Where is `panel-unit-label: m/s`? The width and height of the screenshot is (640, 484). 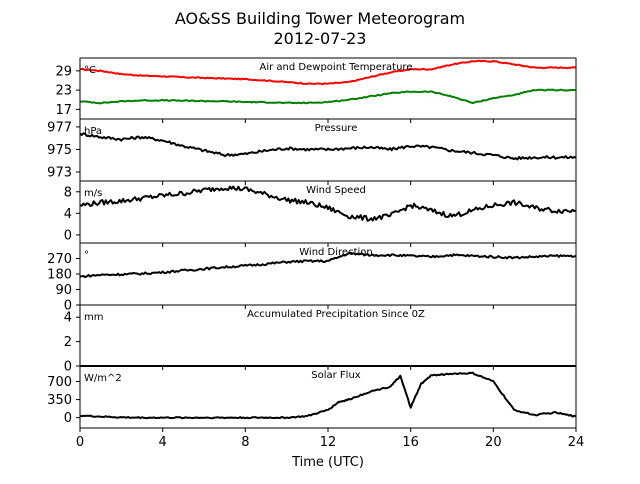 panel-unit-label: m/s is located at coordinates (93, 193).